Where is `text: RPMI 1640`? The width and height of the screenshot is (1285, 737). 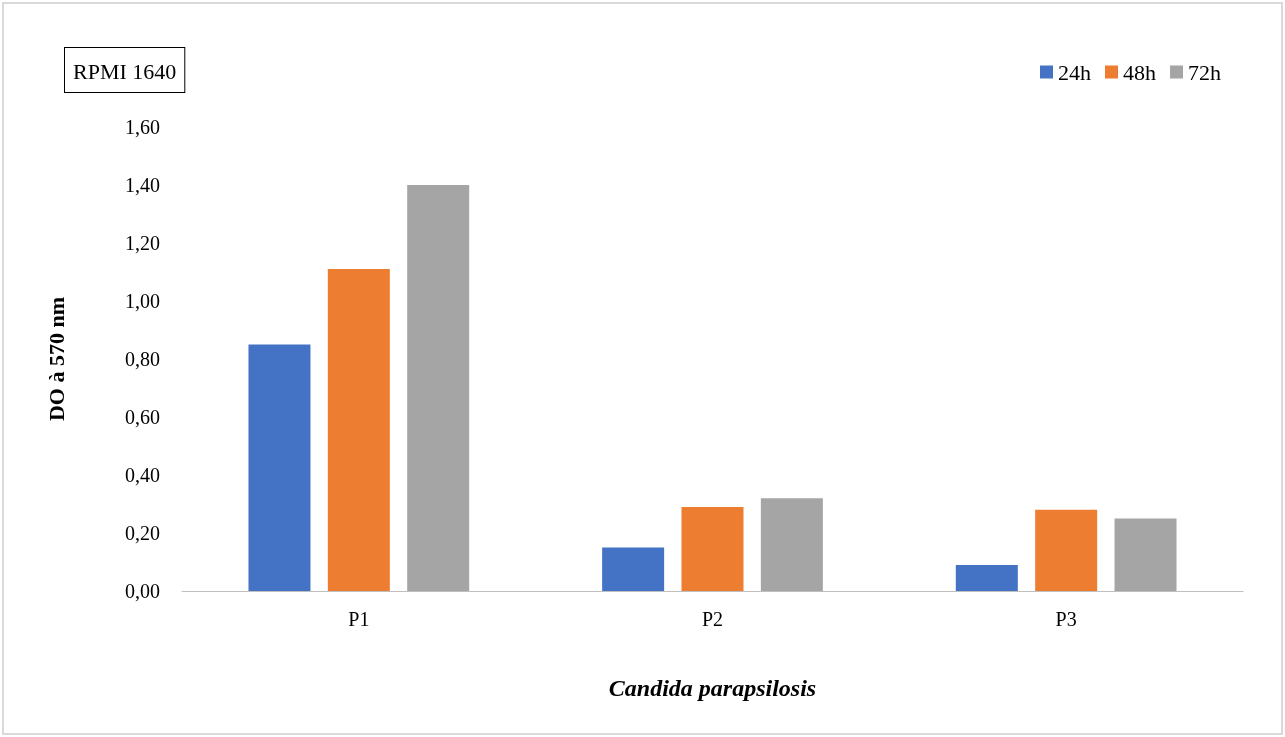 text: RPMI 1640 is located at coordinates (125, 71).